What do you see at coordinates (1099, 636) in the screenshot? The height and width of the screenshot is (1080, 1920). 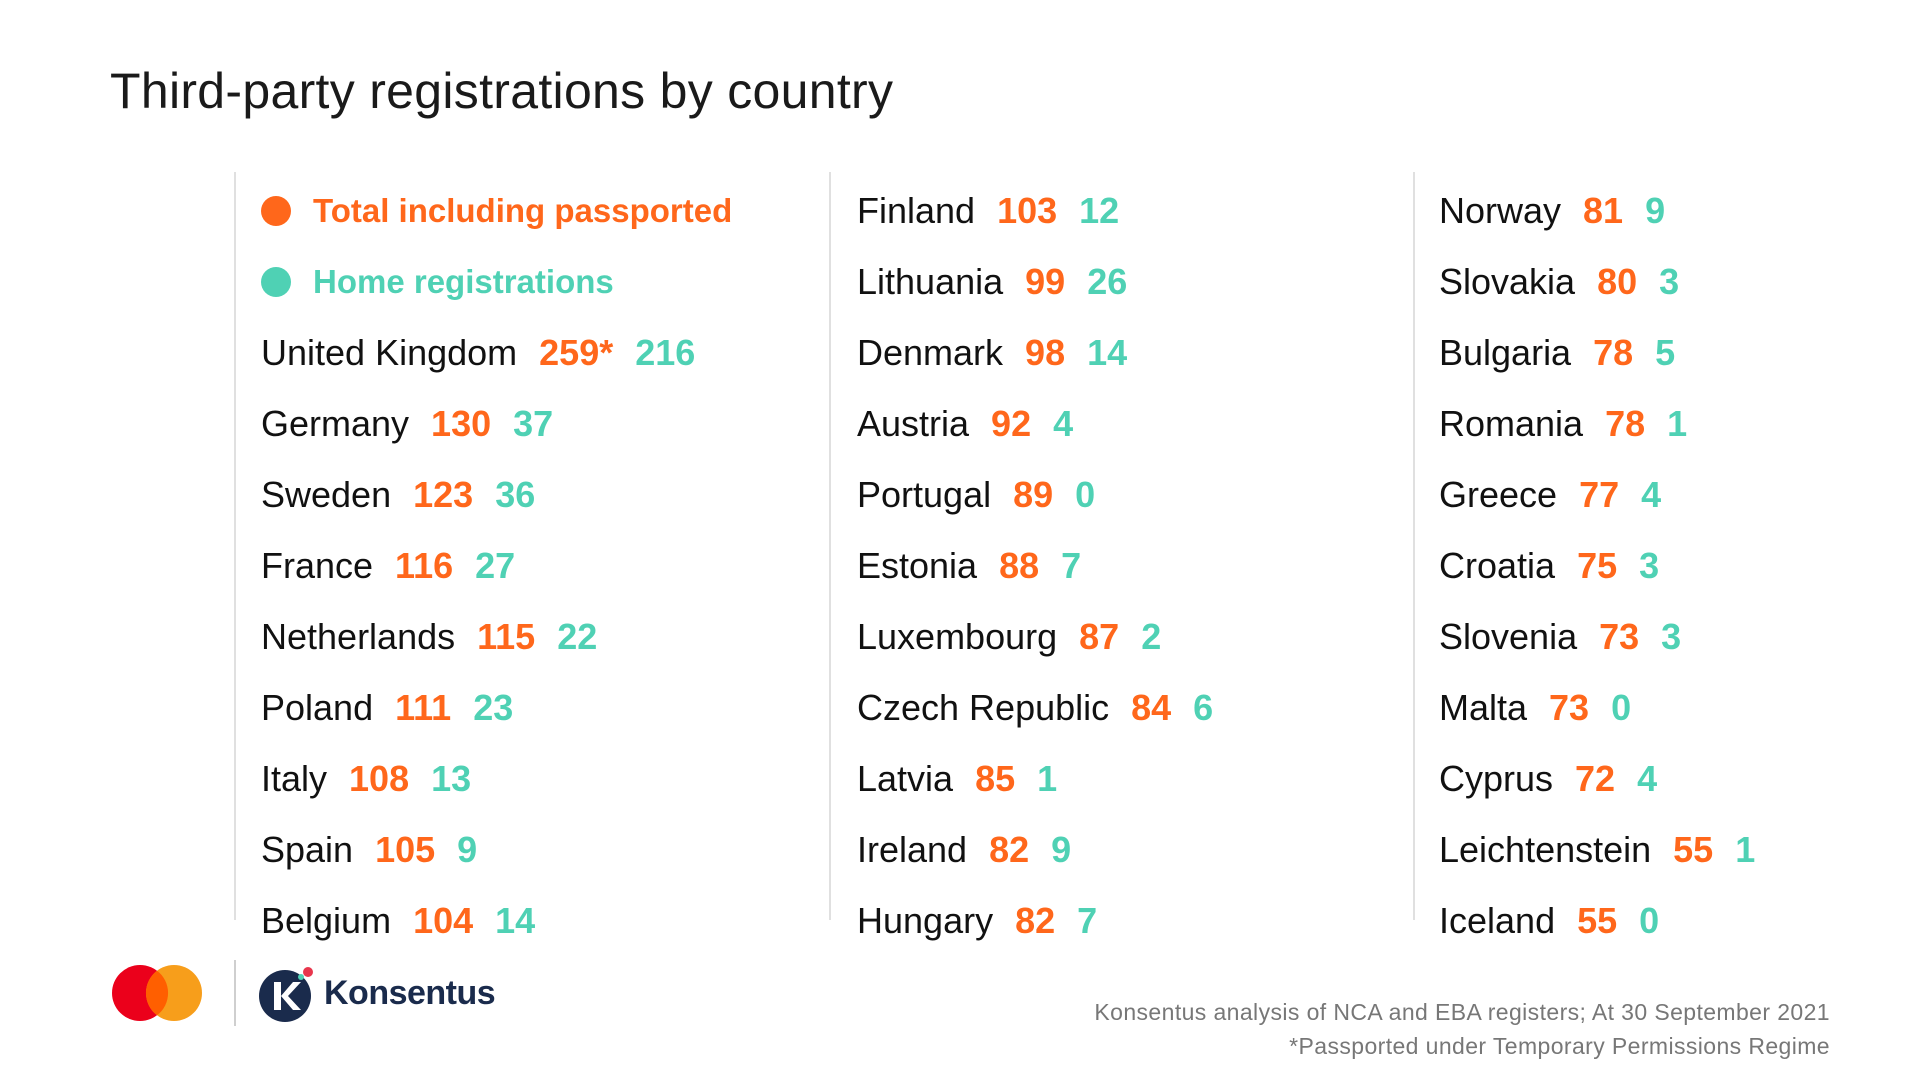 I see `total-registrations-value: 87` at bounding box center [1099, 636].